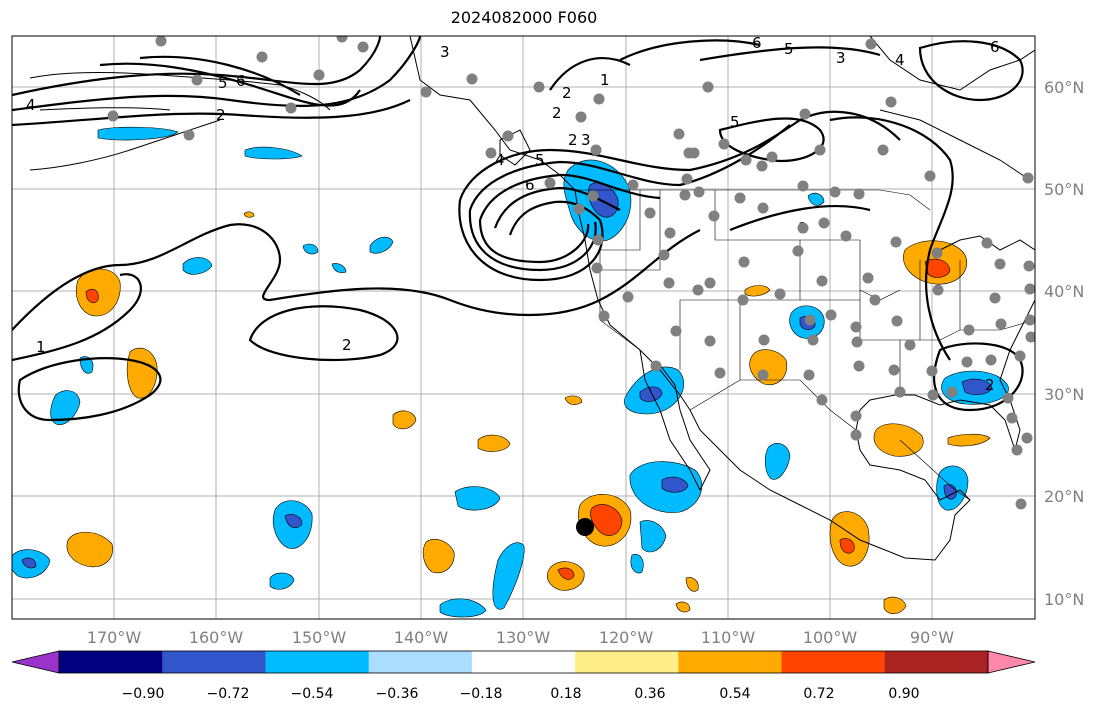 The height and width of the screenshot is (712, 1105). What do you see at coordinates (1064, 291) in the screenshot?
I see `lat-label: 40°N` at bounding box center [1064, 291].